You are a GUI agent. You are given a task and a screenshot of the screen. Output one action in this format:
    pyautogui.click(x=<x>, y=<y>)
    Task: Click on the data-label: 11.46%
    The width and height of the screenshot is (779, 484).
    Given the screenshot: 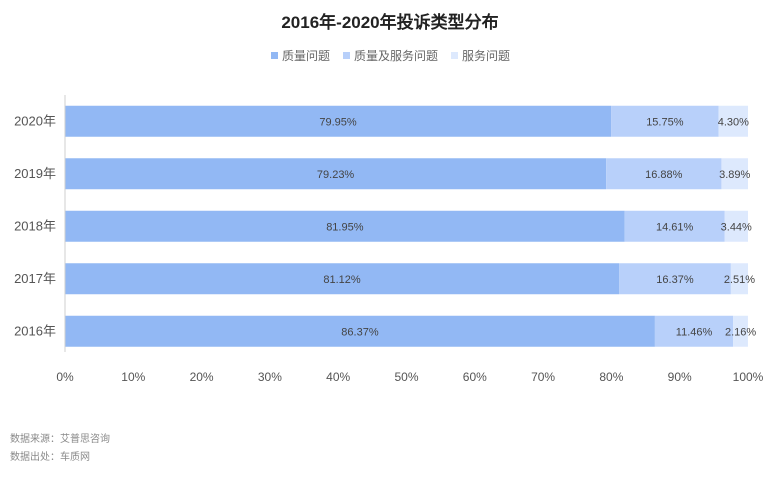 What is the action you would take?
    pyautogui.click(x=694, y=332)
    